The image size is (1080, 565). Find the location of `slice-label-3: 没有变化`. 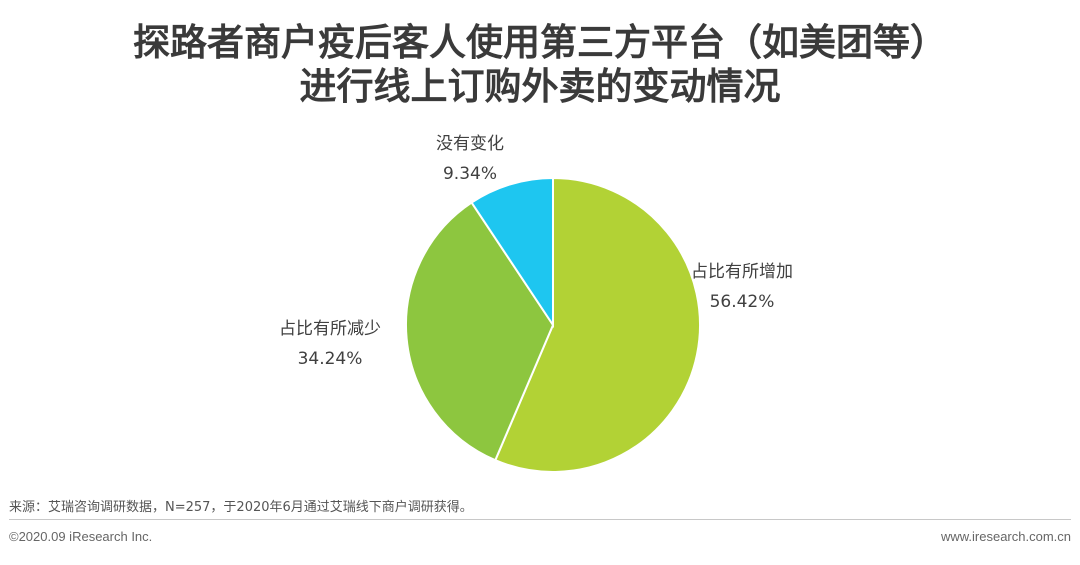

slice-label-3: 没有变化 is located at coordinates (470, 144).